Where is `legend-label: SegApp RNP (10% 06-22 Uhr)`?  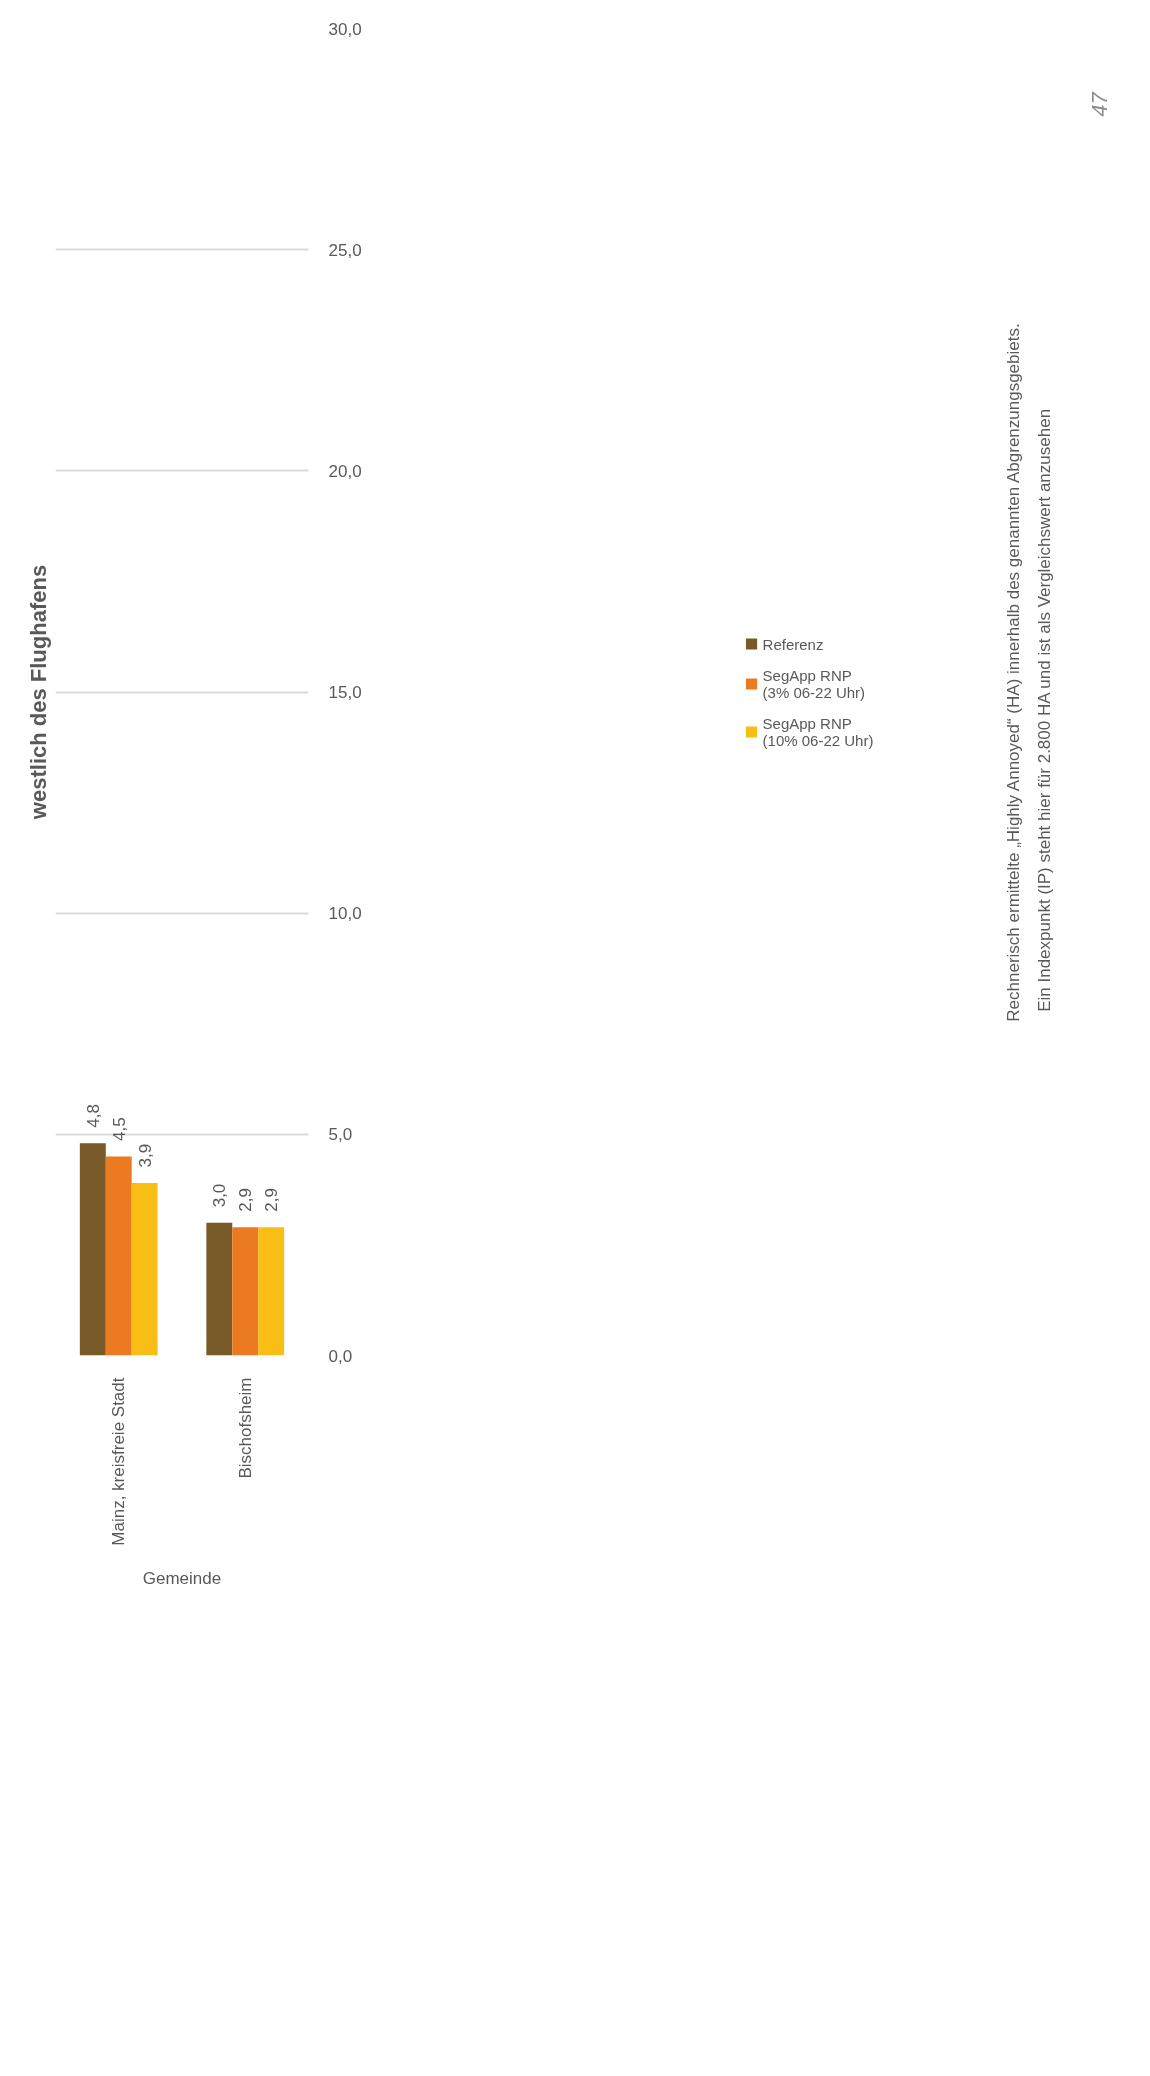
legend-label: SegApp RNP (10% 06-22 Uhr) is located at coordinates (818, 731).